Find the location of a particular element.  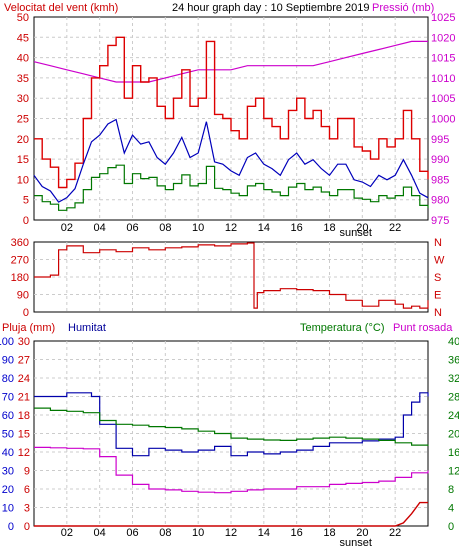

pressure-tick-label: 1010 is located at coordinates (443, 79).